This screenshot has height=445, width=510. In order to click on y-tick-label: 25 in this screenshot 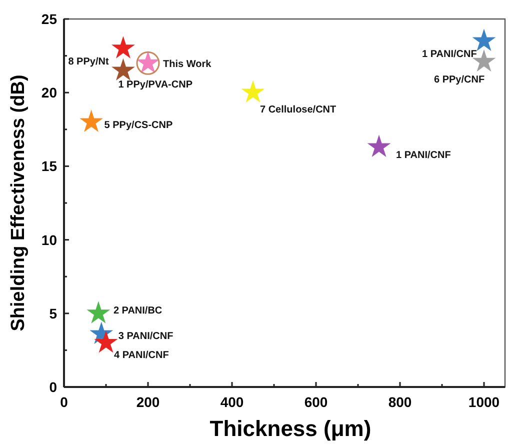, I will do `click(49, 19)`.